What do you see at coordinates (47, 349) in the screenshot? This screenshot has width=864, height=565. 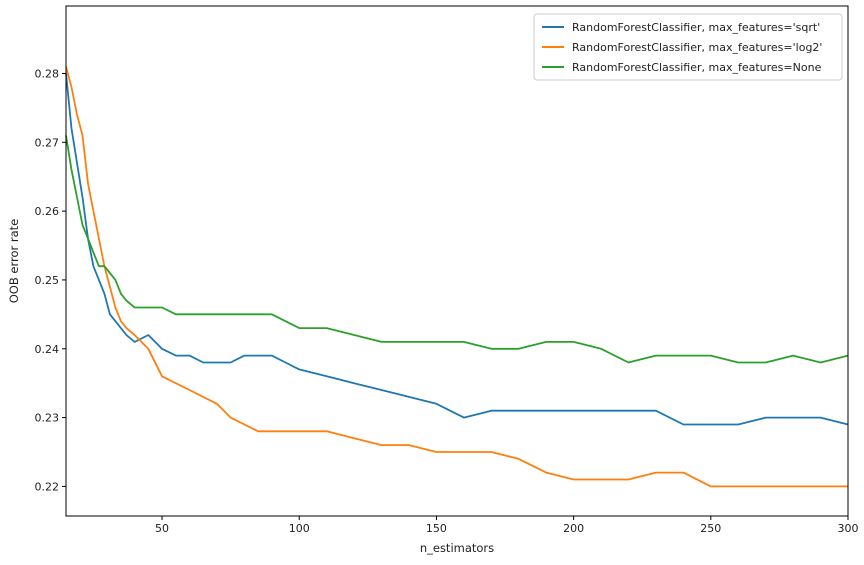 I see `y-tick-label: 0.24` at bounding box center [47, 349].